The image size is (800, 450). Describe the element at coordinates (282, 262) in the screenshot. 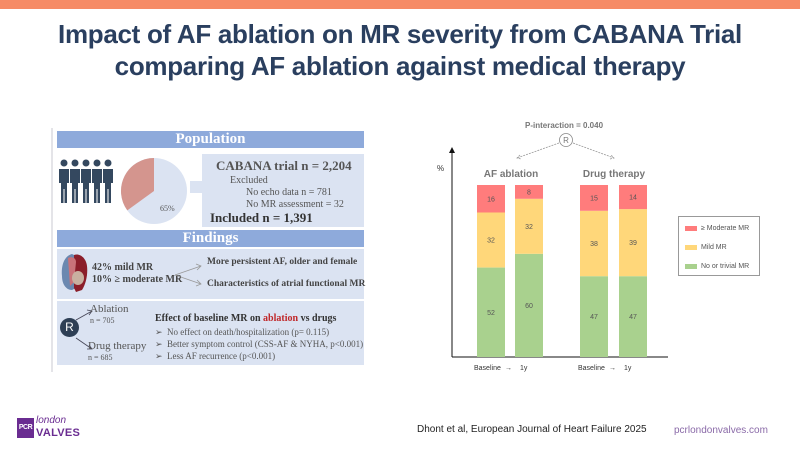

I see `association-1: More persistent AF, older and female` at that location.